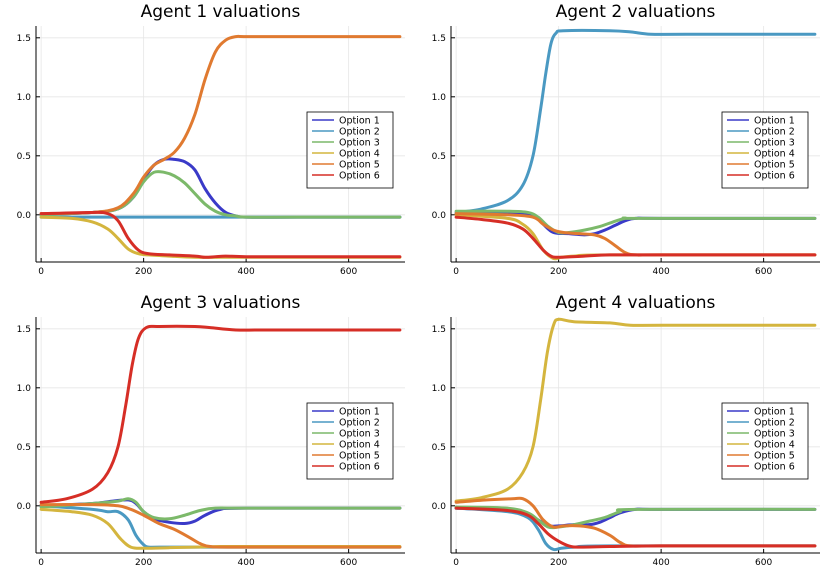 The image size is (830, 581). What do you see at coordinates (636, 12) in the screenshot?
I see `chart-title: Agent 2 valuations` at bounding box center [636, 12].